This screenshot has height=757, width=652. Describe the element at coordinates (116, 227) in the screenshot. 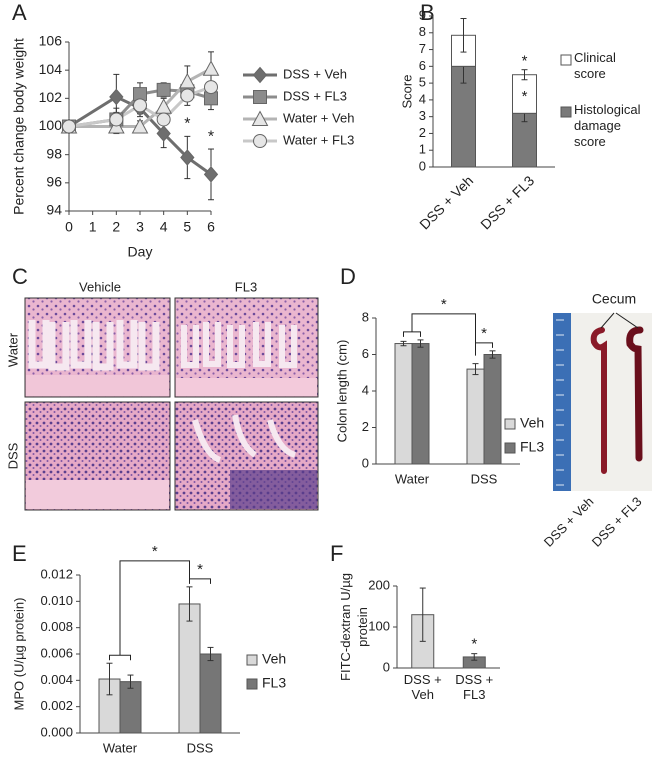

I see `x-tick-label: 2` at that location.